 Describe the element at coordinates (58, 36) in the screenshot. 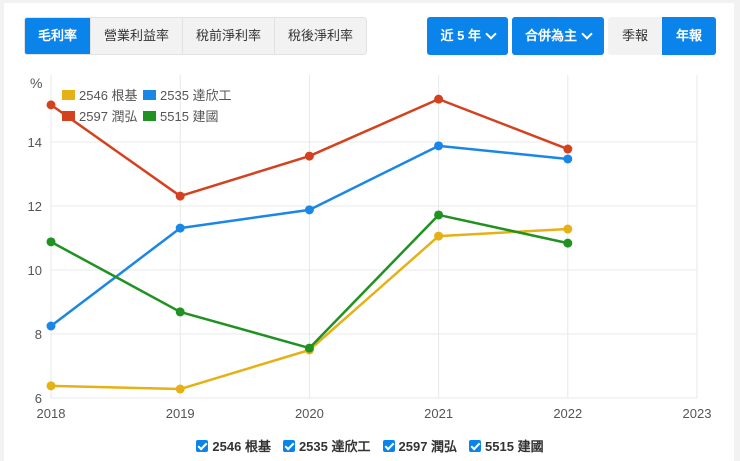

I see `tab-gross-margin: 毛利率` at that location.